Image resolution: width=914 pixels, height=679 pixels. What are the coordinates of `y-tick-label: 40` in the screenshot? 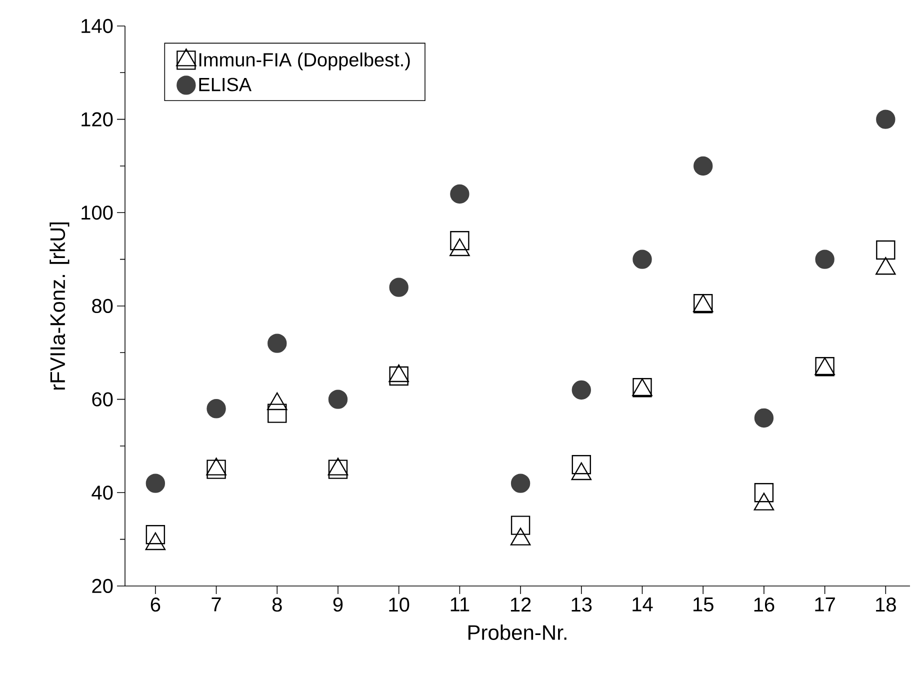 It's located at (102, 493).